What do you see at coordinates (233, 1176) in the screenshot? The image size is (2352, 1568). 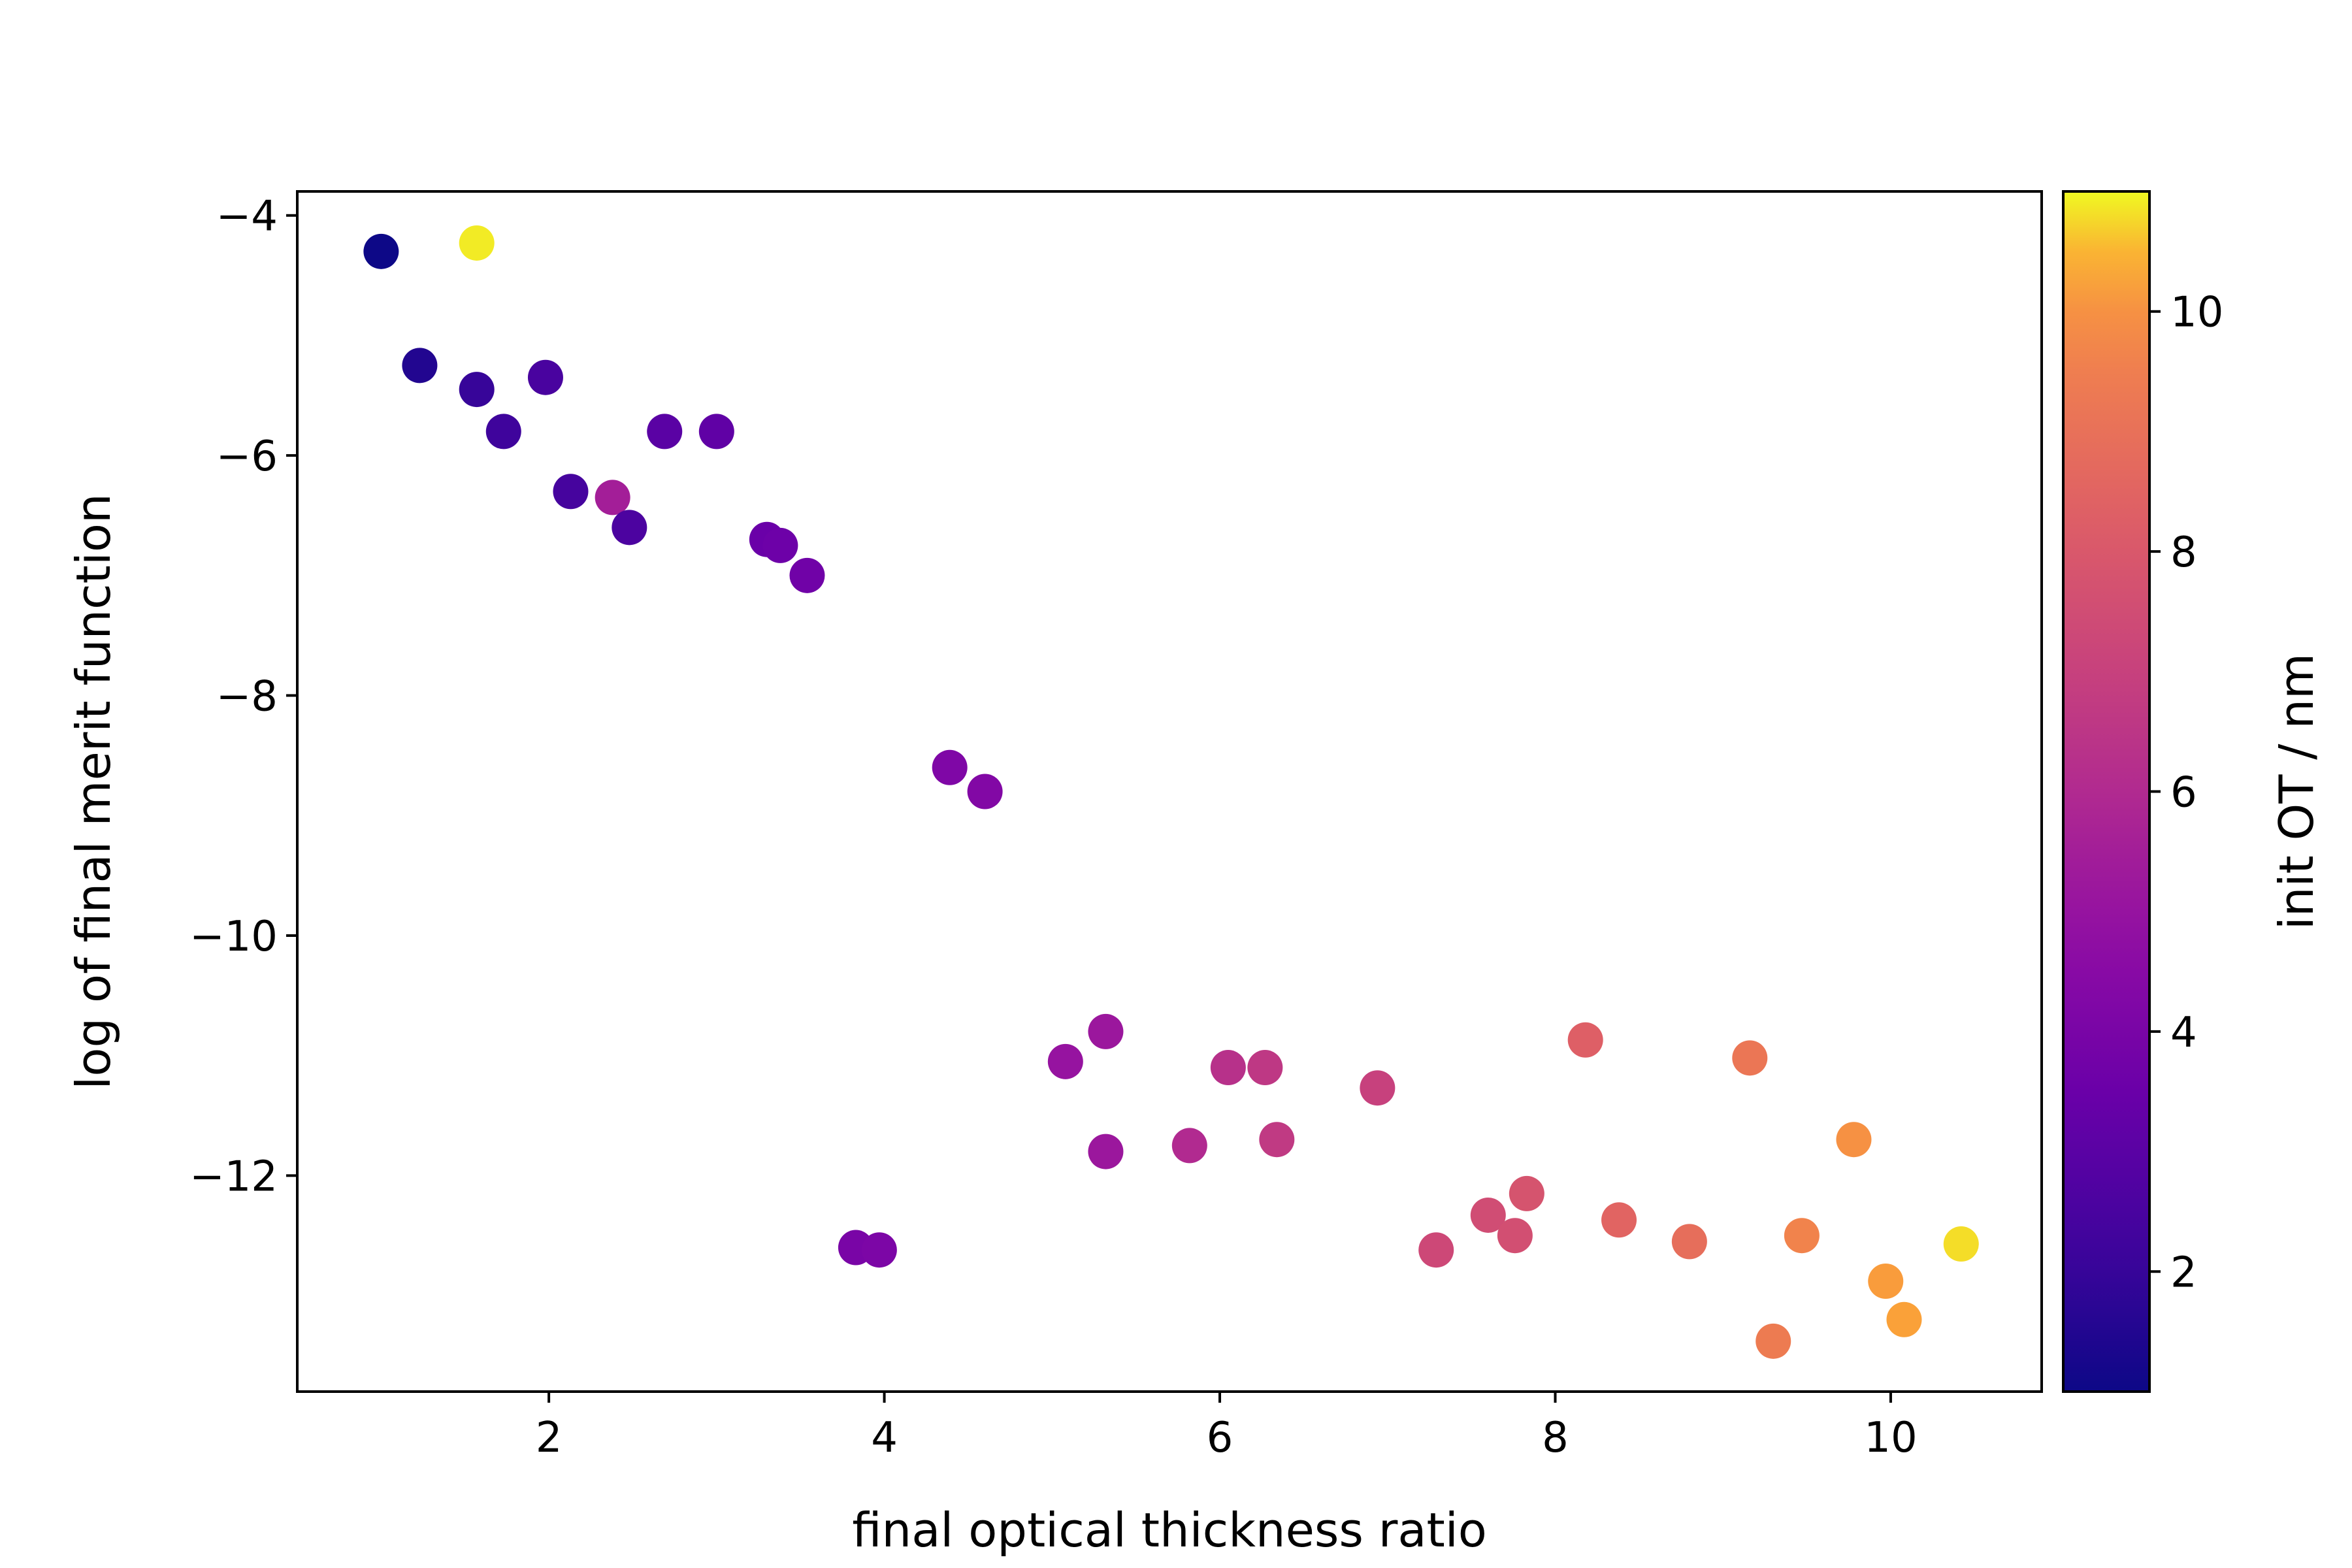 I see `y-tick-label: −12` at bounding box center [233, 1176].